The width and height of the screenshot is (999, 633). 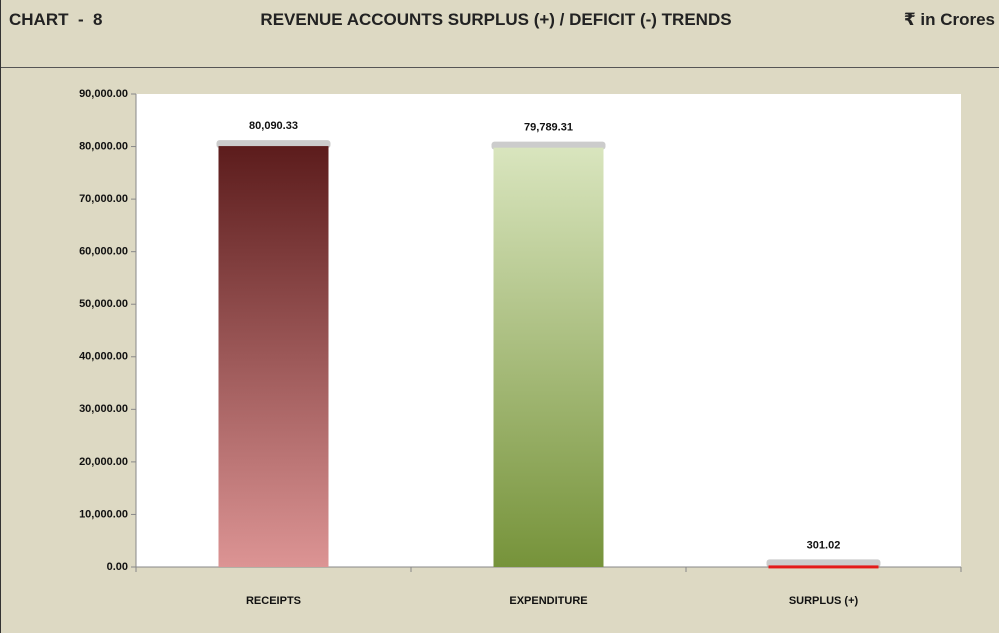 What do you see at coordinates (103, 94) in the screenshot?
I see `y-tick-label: 90,000.00` at bounding box center [103, 94].